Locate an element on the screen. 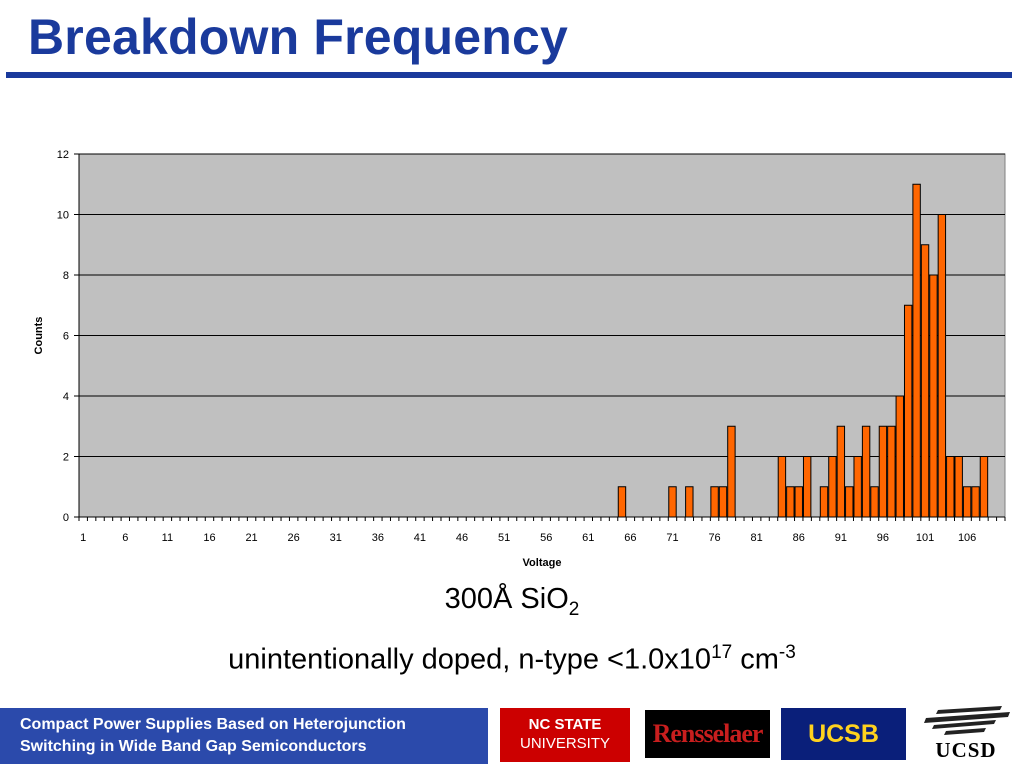 The image size is (1024, 768). y-tick-label-10: 10 is located at coordinates (63, 216).